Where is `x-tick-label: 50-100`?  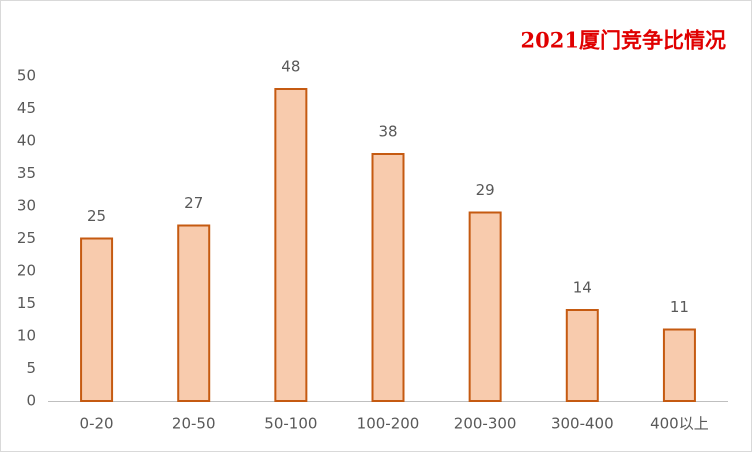 x-tick-label: 50-100 is located at coordinates (290, 424).